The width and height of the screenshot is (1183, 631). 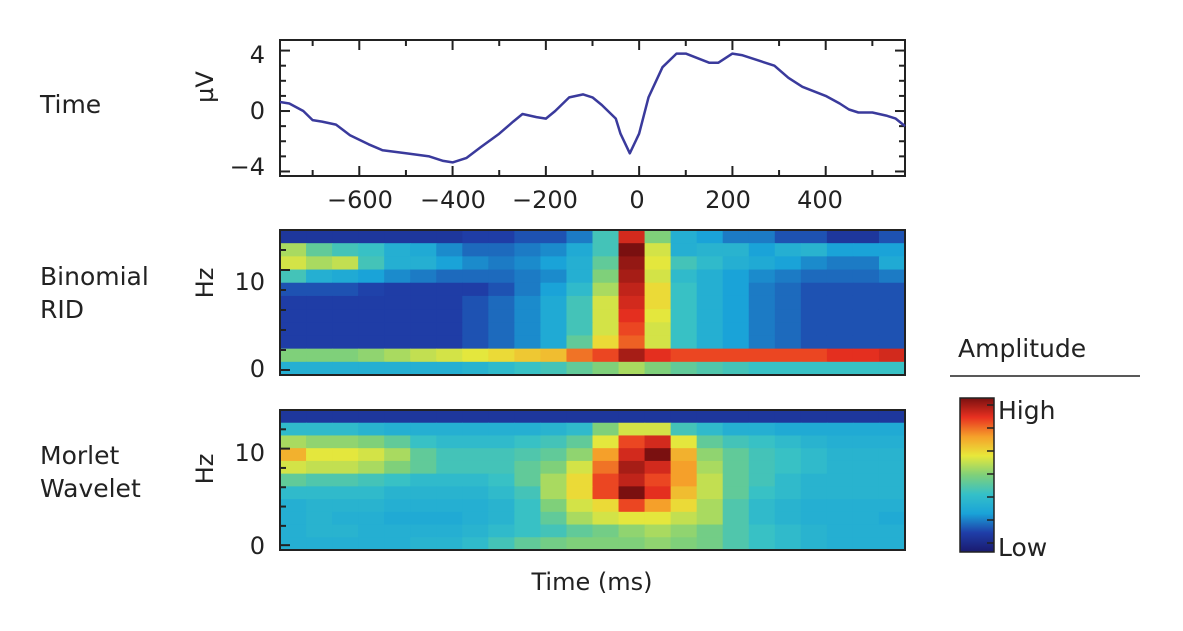 I want to click on line-chart-frame, so click(x=592, y=108).